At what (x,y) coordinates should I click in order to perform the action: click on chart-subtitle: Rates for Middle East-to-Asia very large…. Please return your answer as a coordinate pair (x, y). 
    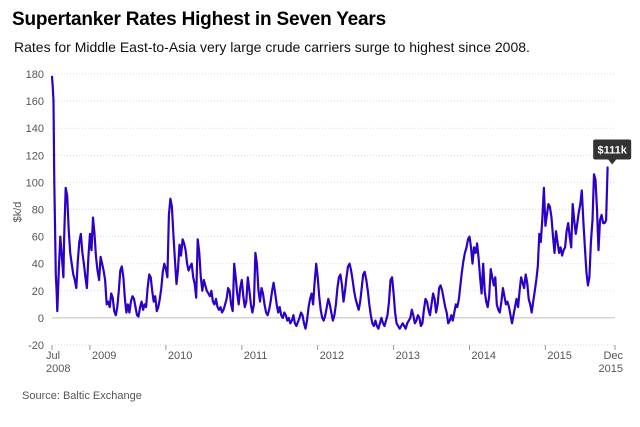
    Looking at the image, I should click on (272, 47).